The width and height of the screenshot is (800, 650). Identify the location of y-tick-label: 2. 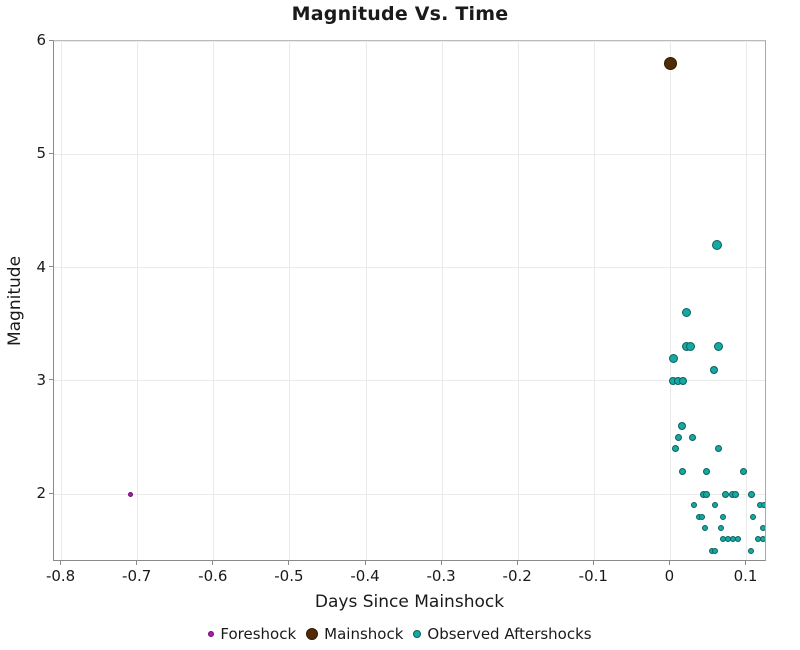
(41, 493).